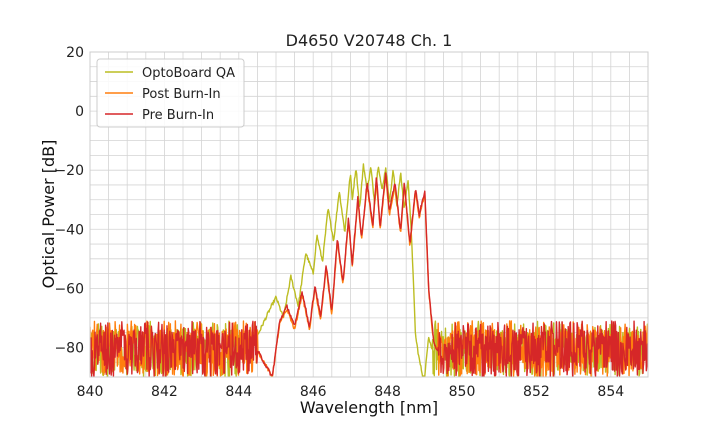 The height and width of the screenshot is (432, 720). What do you see at coordinates (387, 392) in the screenshot?
I see `x-tick-label: 848` at bounding box center [387, 392].